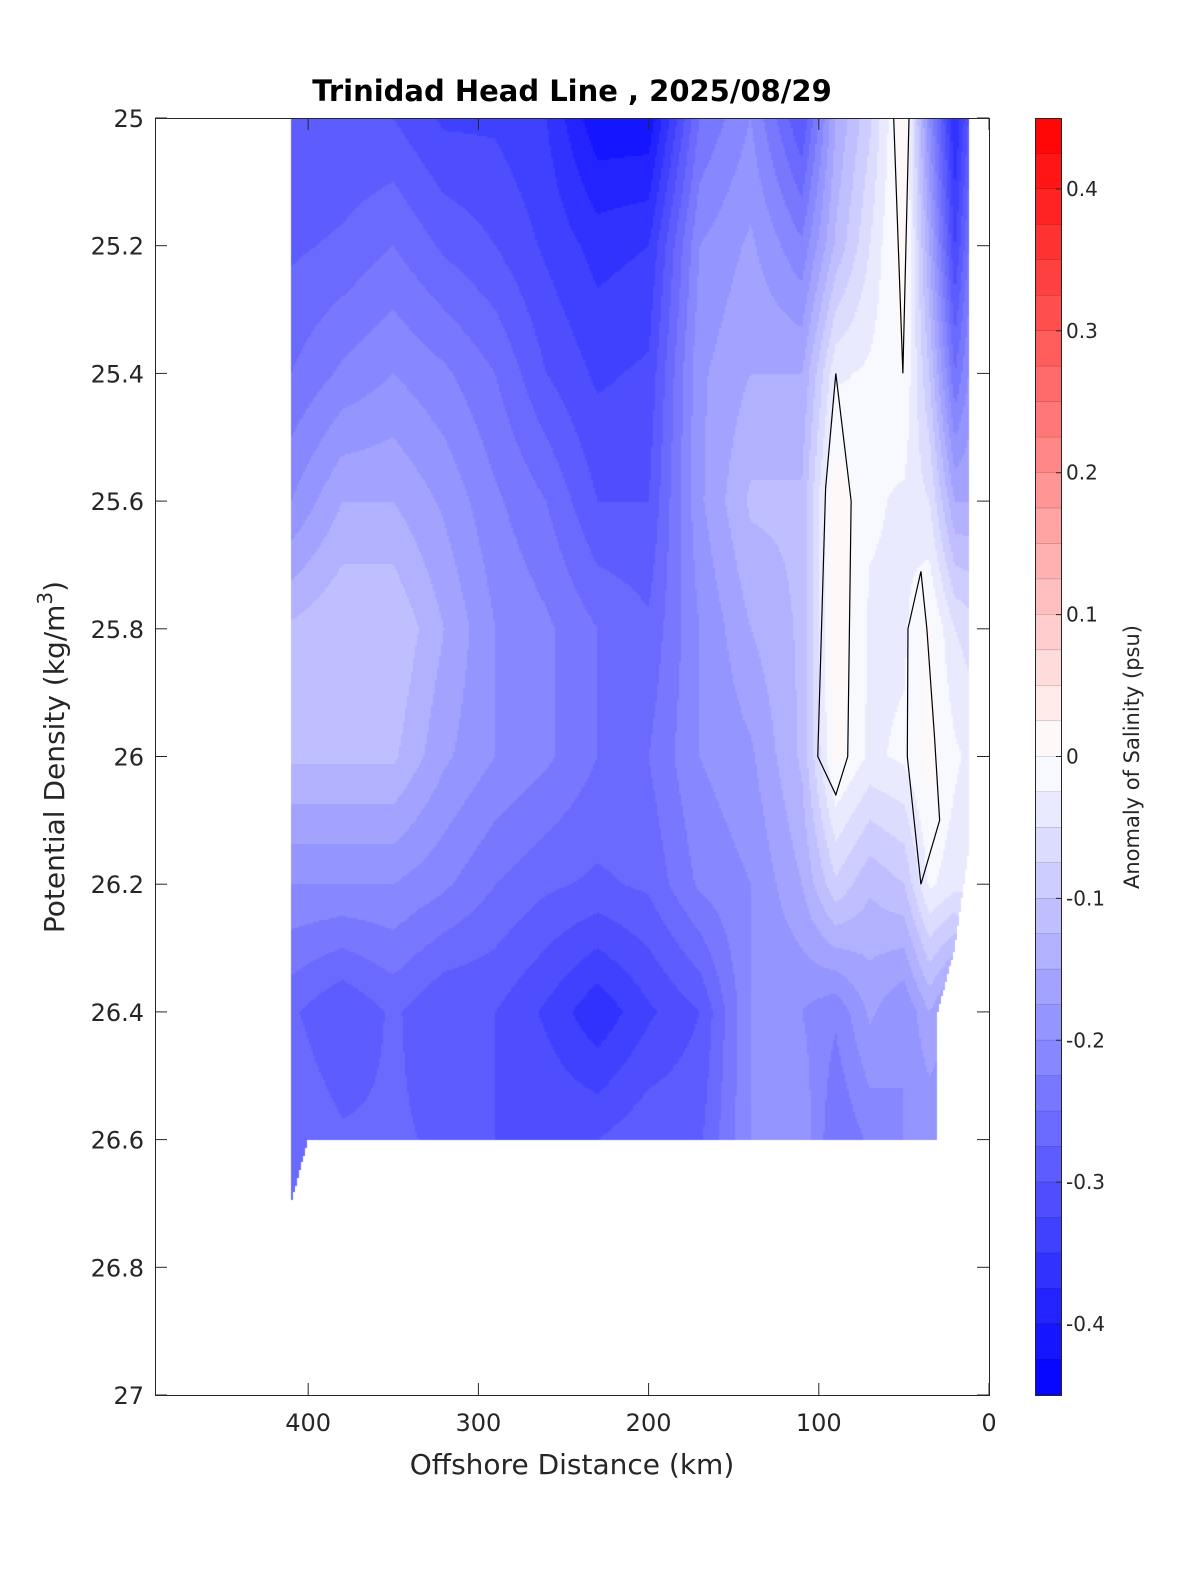 The image size is (1200, 1575). What do you see at coordinates (1082, 189) in the screenshot?
I see `colorbar-tick-label: 0.4` at bounding box center [1082, 189].